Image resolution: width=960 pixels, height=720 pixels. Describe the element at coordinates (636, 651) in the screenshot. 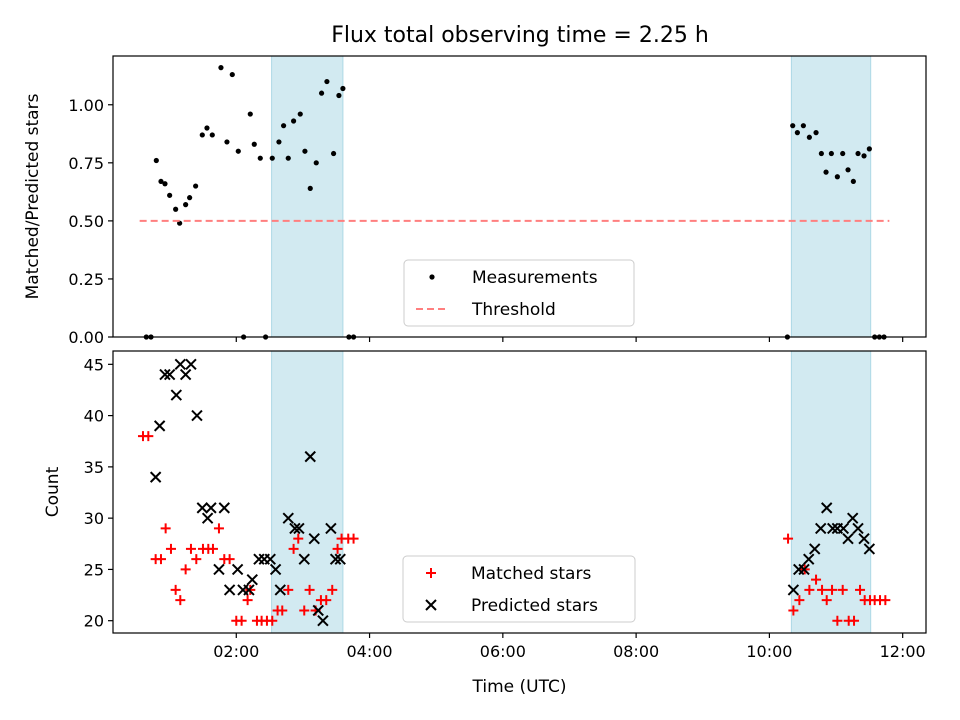

I see `bottom-xtick-label: 08:00` at that location.